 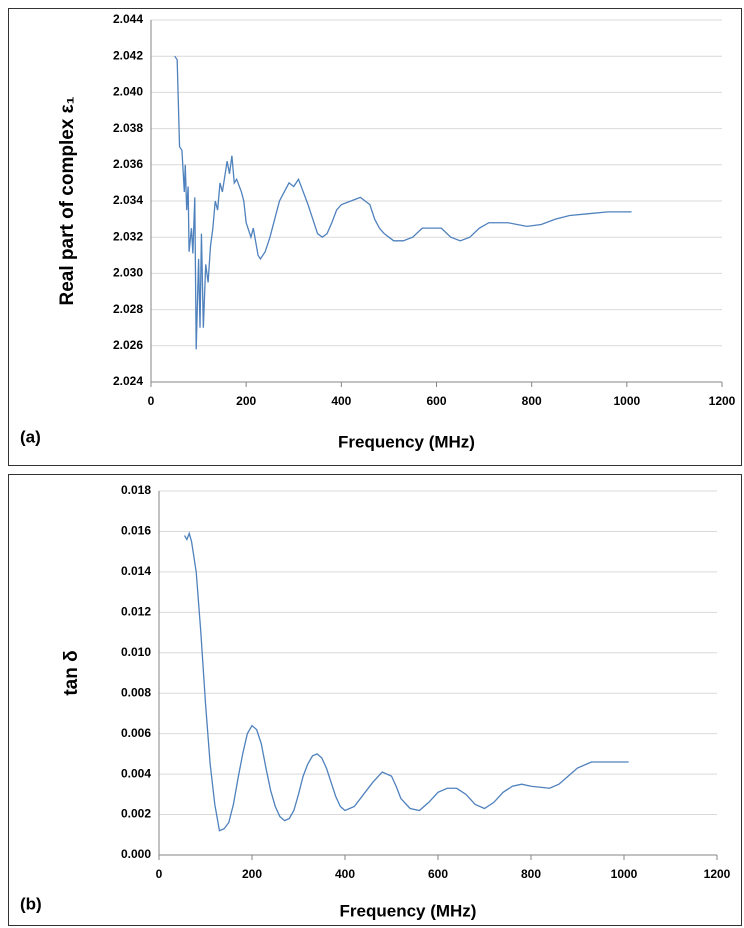 What do you see at coordinates (128, 273) in the screenshot?
I see `y-tick-label: 2.030` at bounding box center [128, 273].